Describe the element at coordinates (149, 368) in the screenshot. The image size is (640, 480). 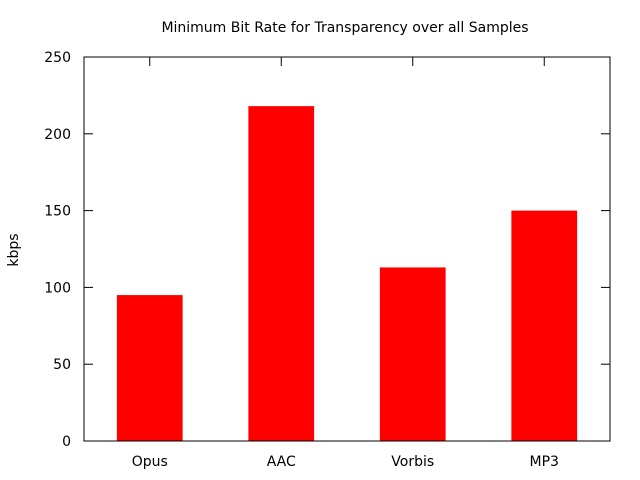
I see `bar-opus` at that location.